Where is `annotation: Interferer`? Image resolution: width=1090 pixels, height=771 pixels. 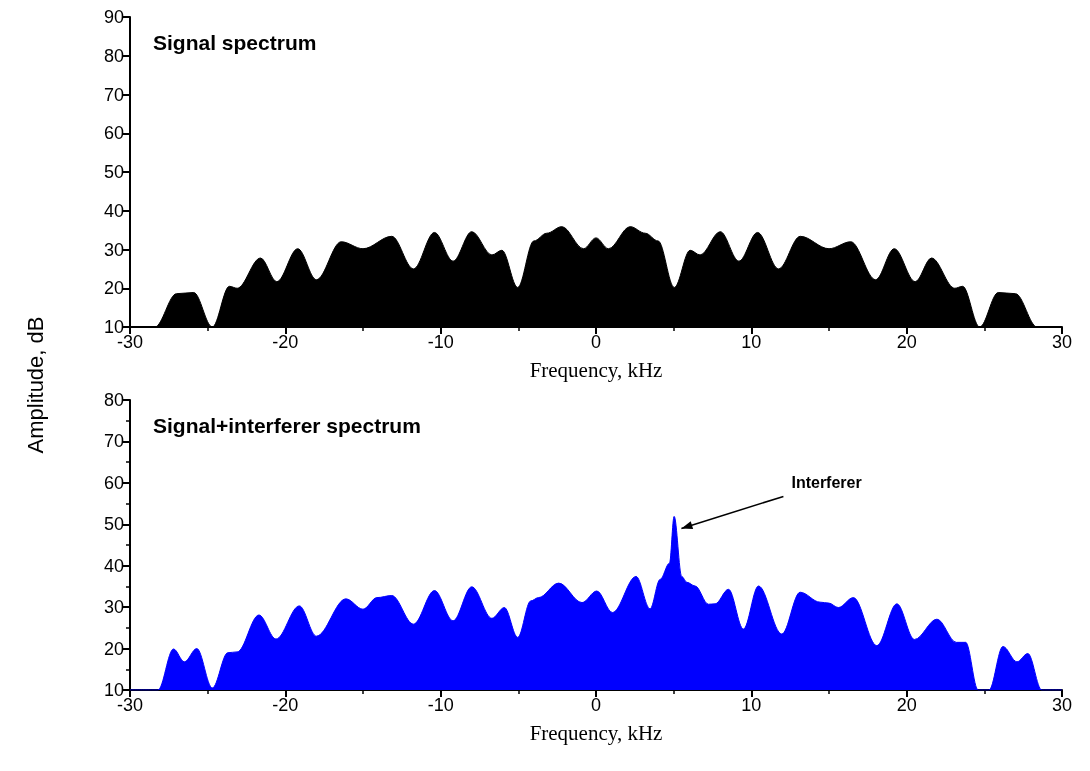 annotation: Interferer is located at coordinates (826, 482).